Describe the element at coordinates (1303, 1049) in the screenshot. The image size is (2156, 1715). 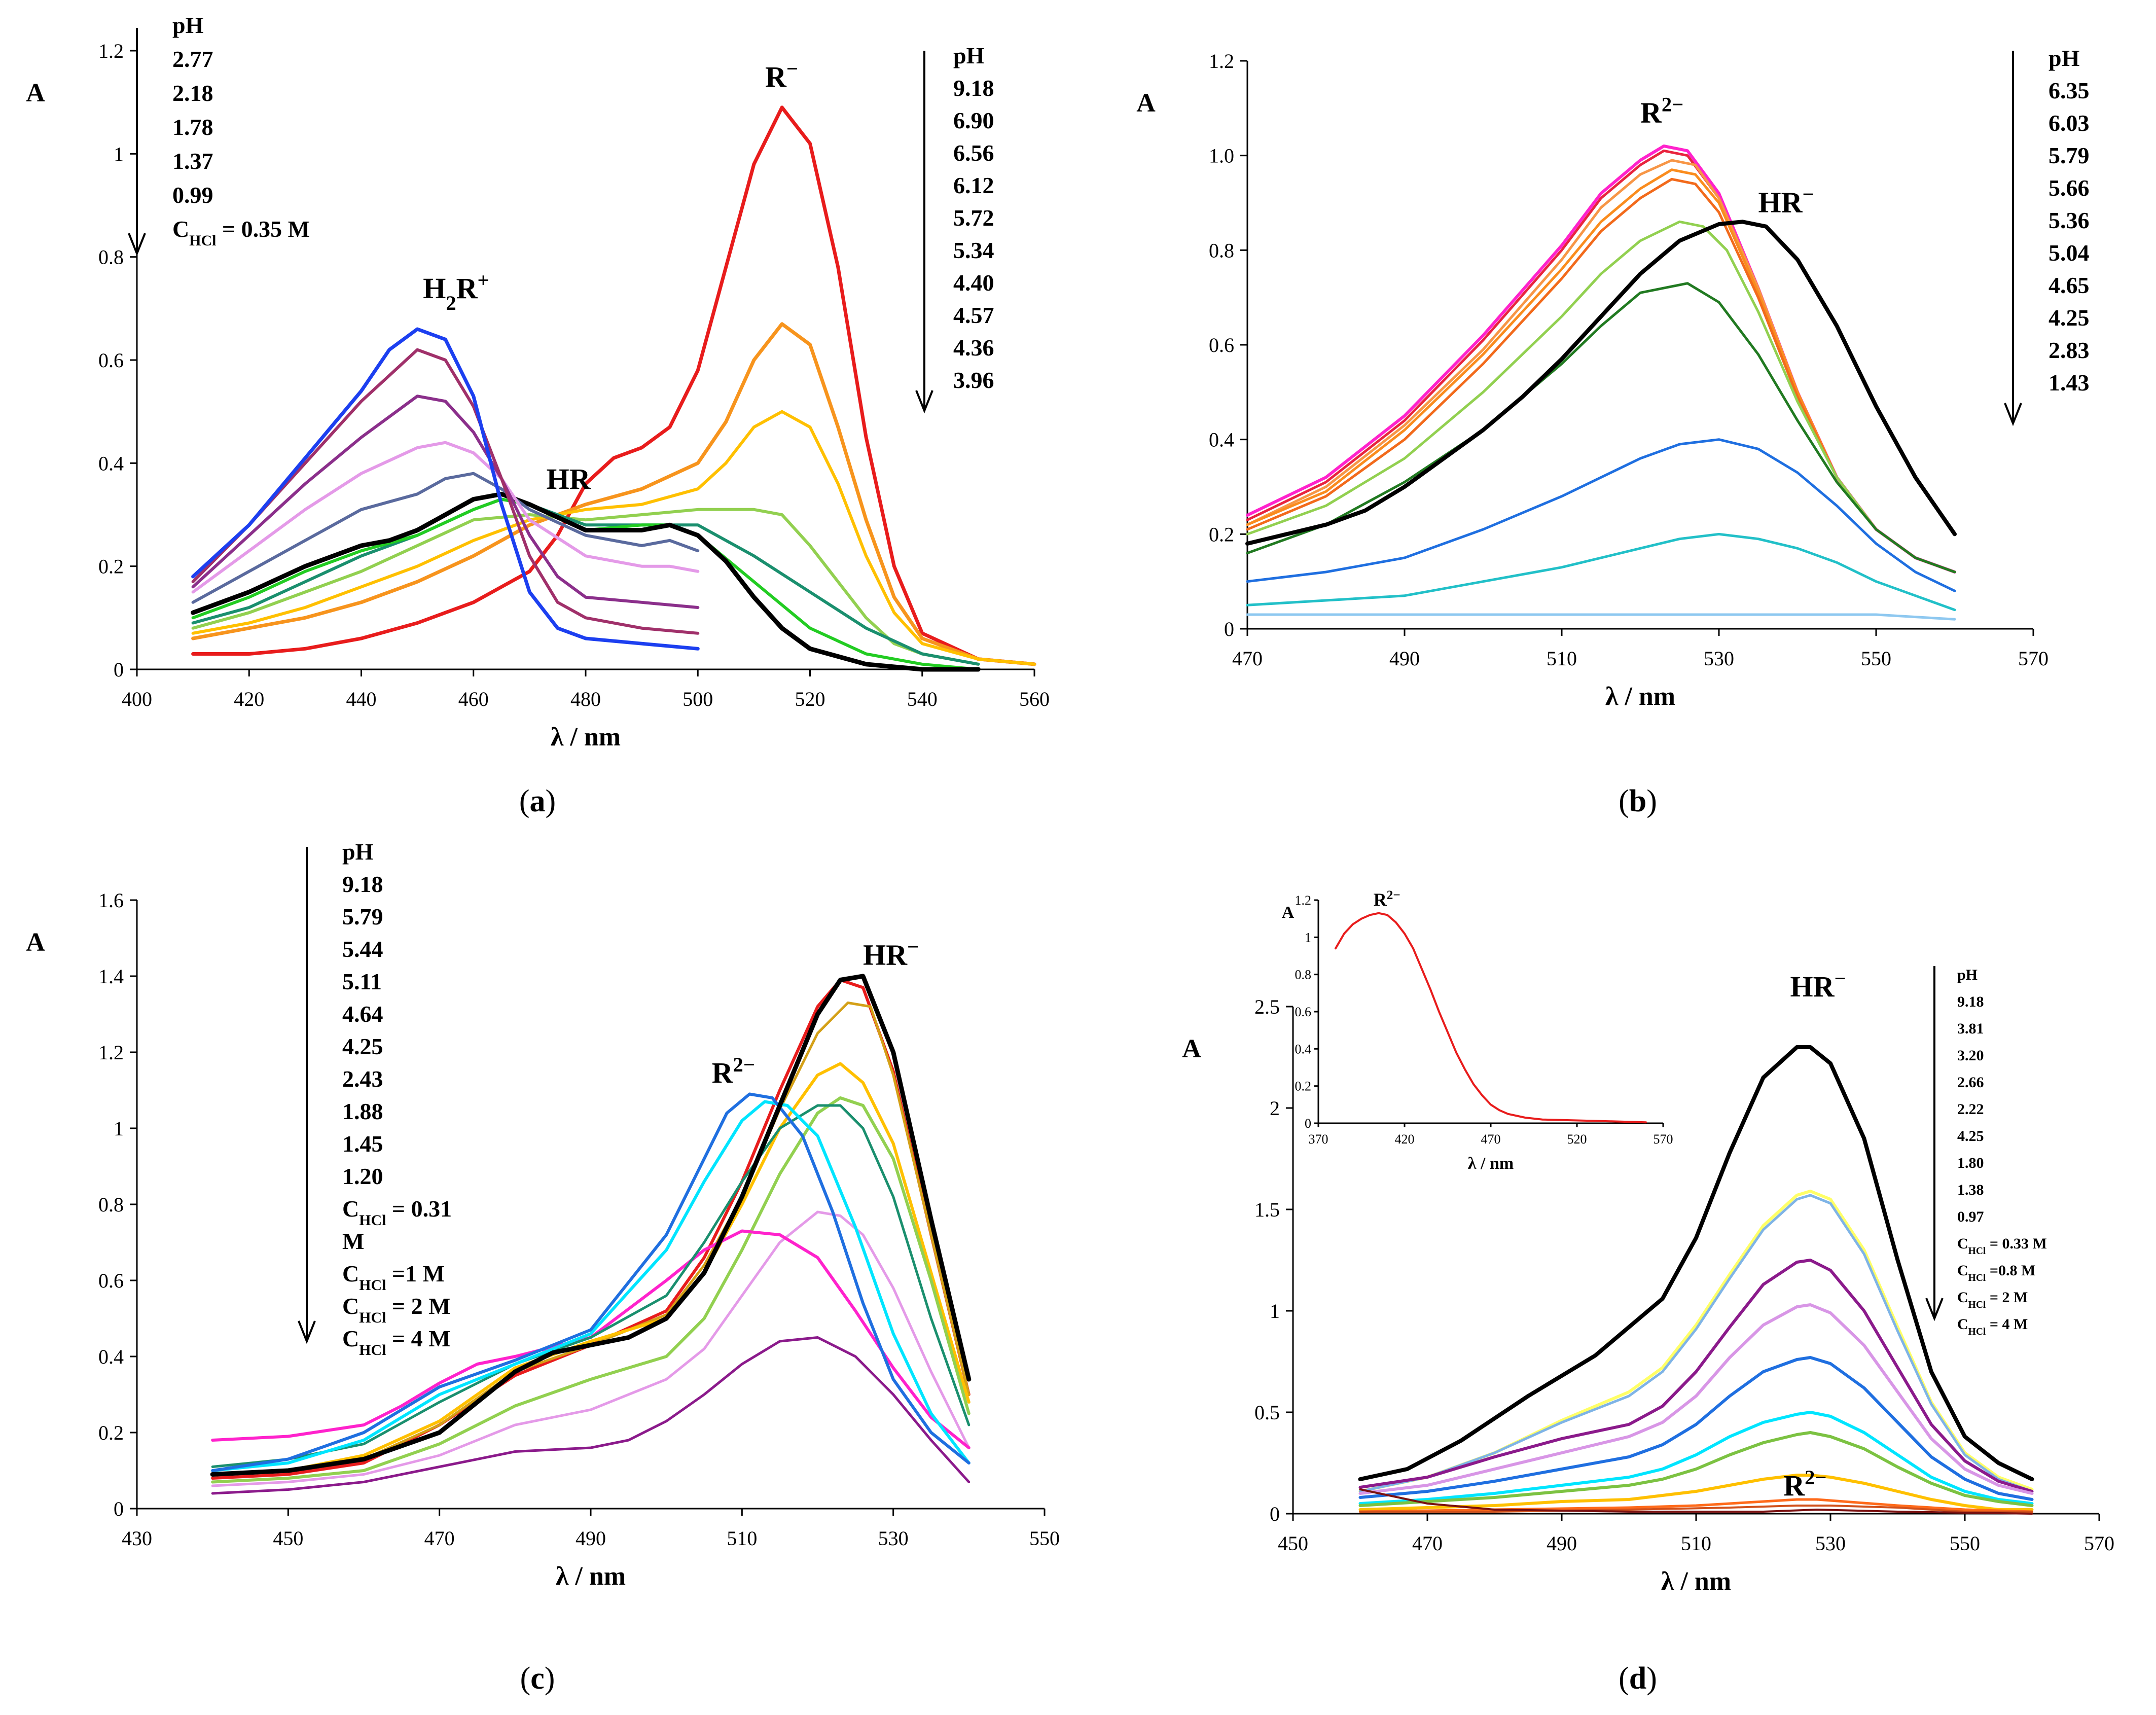
I see `y-tick-label: 0.4` at that location.